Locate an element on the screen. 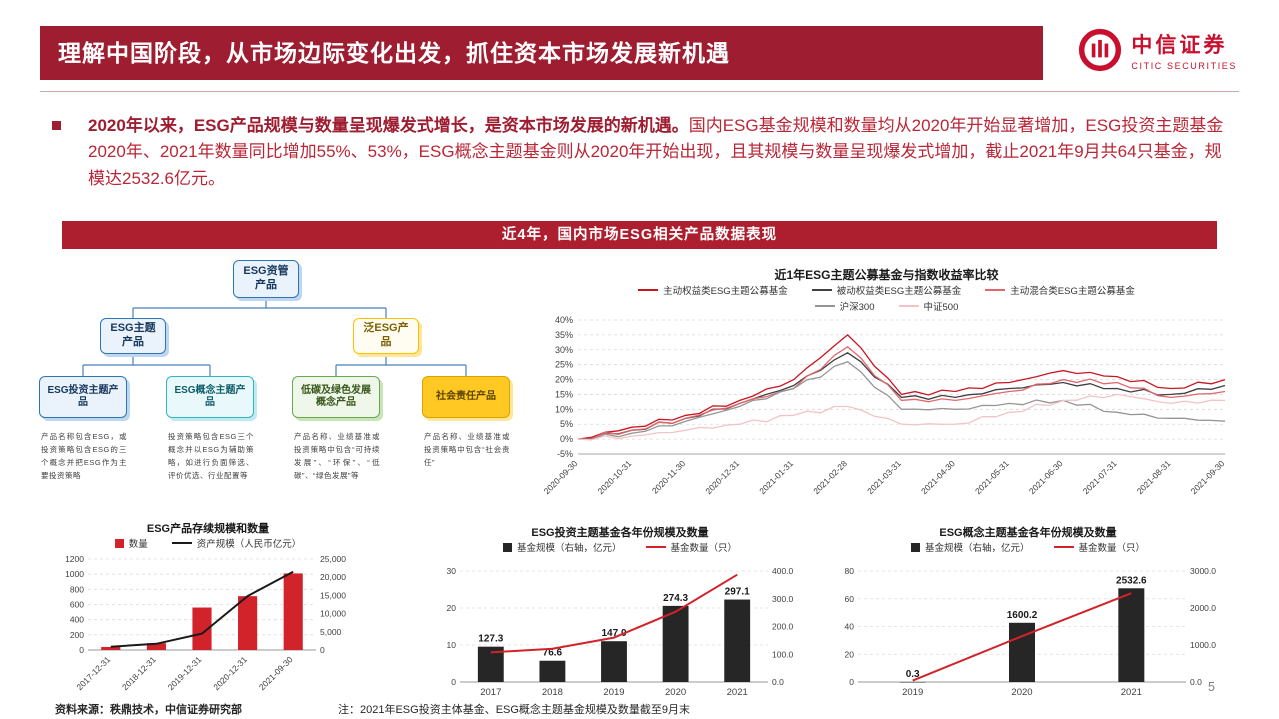 The width and height of the screenshot is (1279, 719). svg-text: 76.6 is located at coordinates (553, 653).